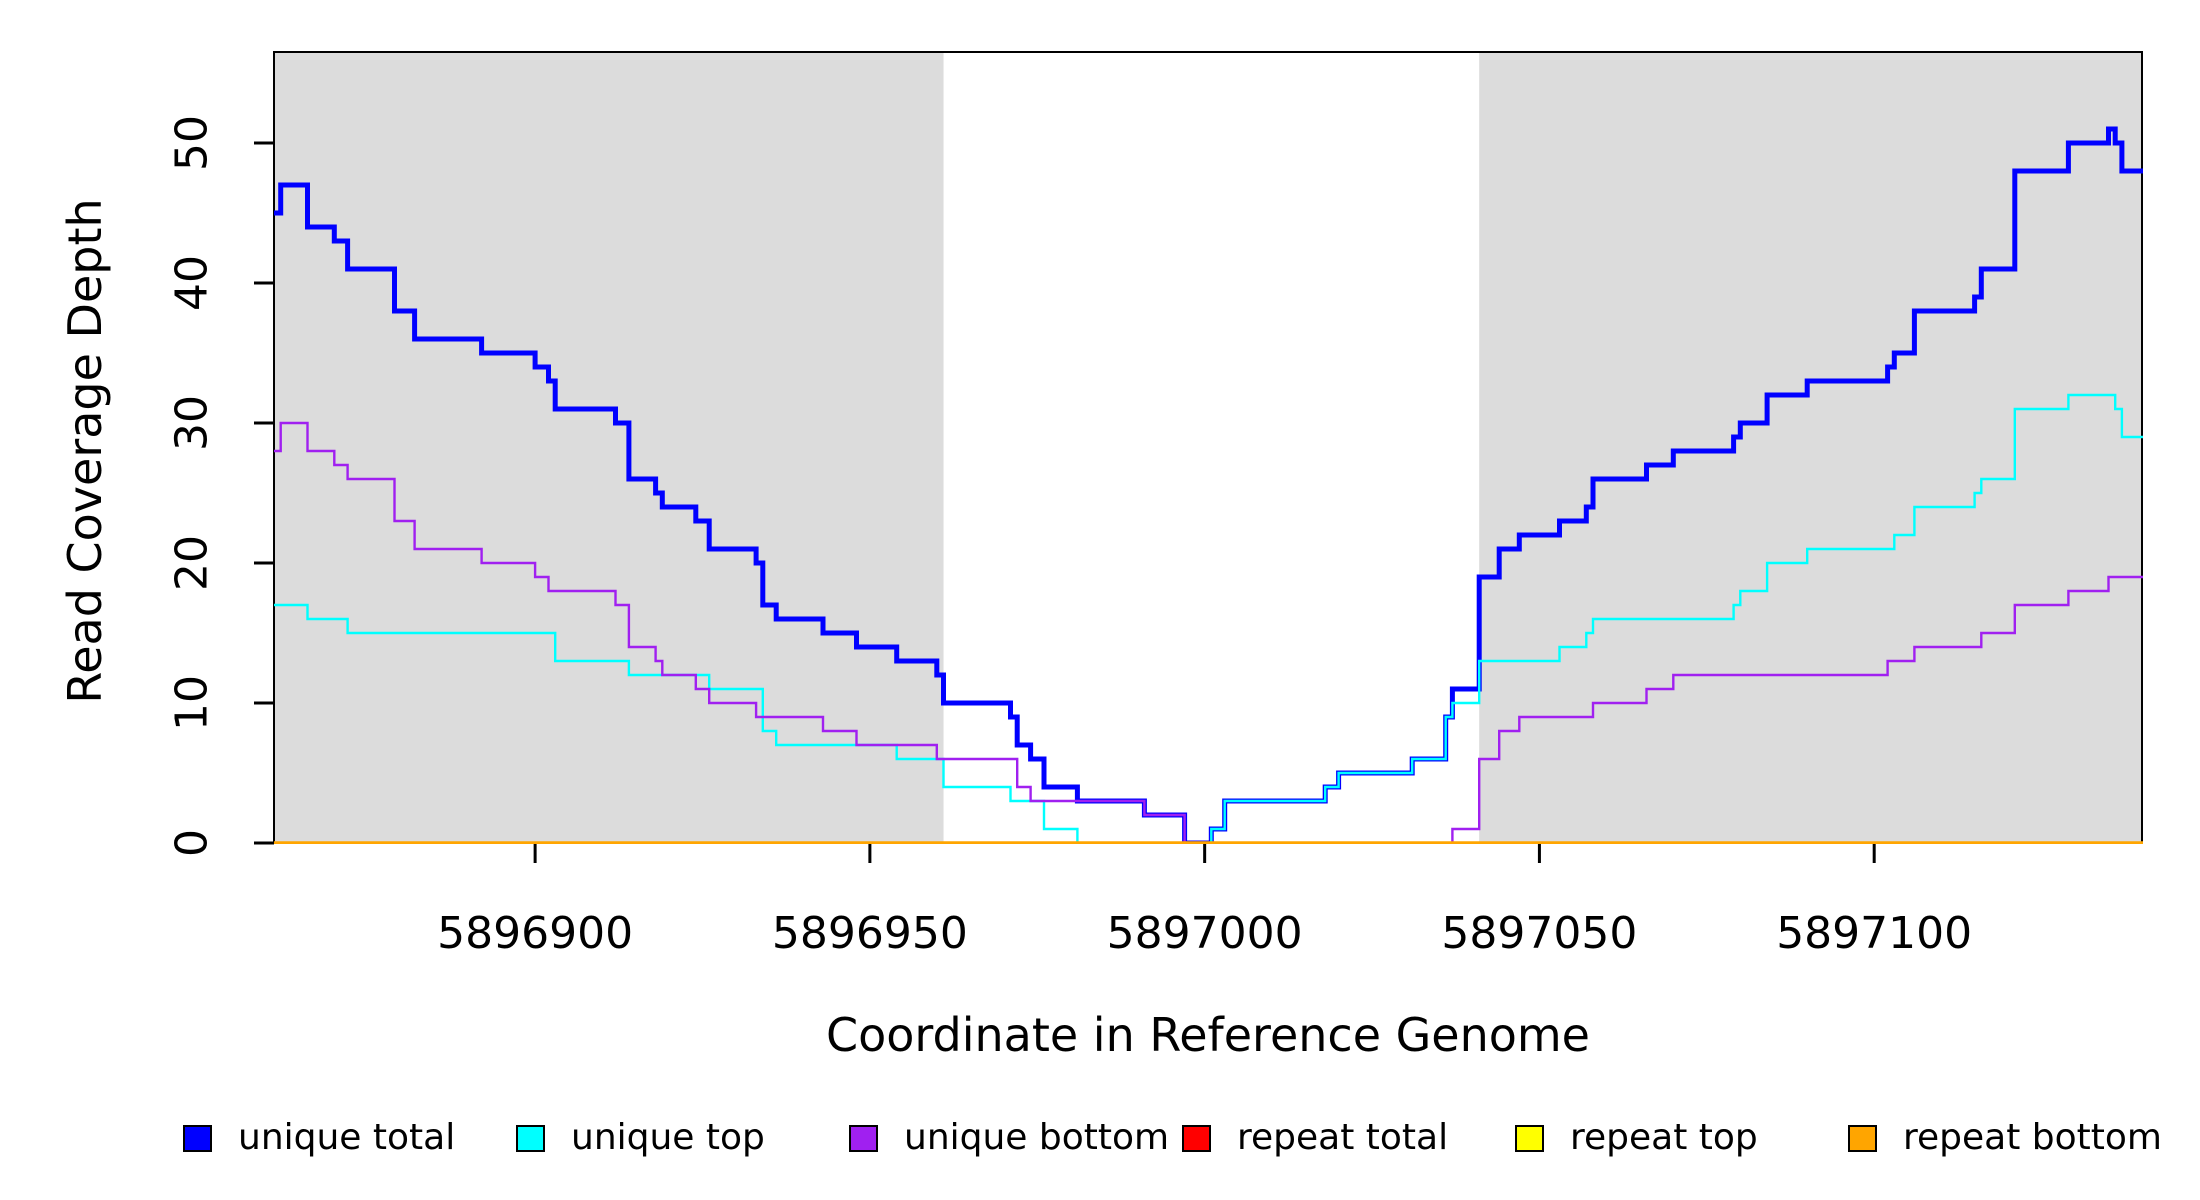 The image size is (2200, 1200). What do you see at coordinates (1196, 1138) in the screenshot?
I see `legend-swatch-repeat-total` at bounding box center [1196, 1138].